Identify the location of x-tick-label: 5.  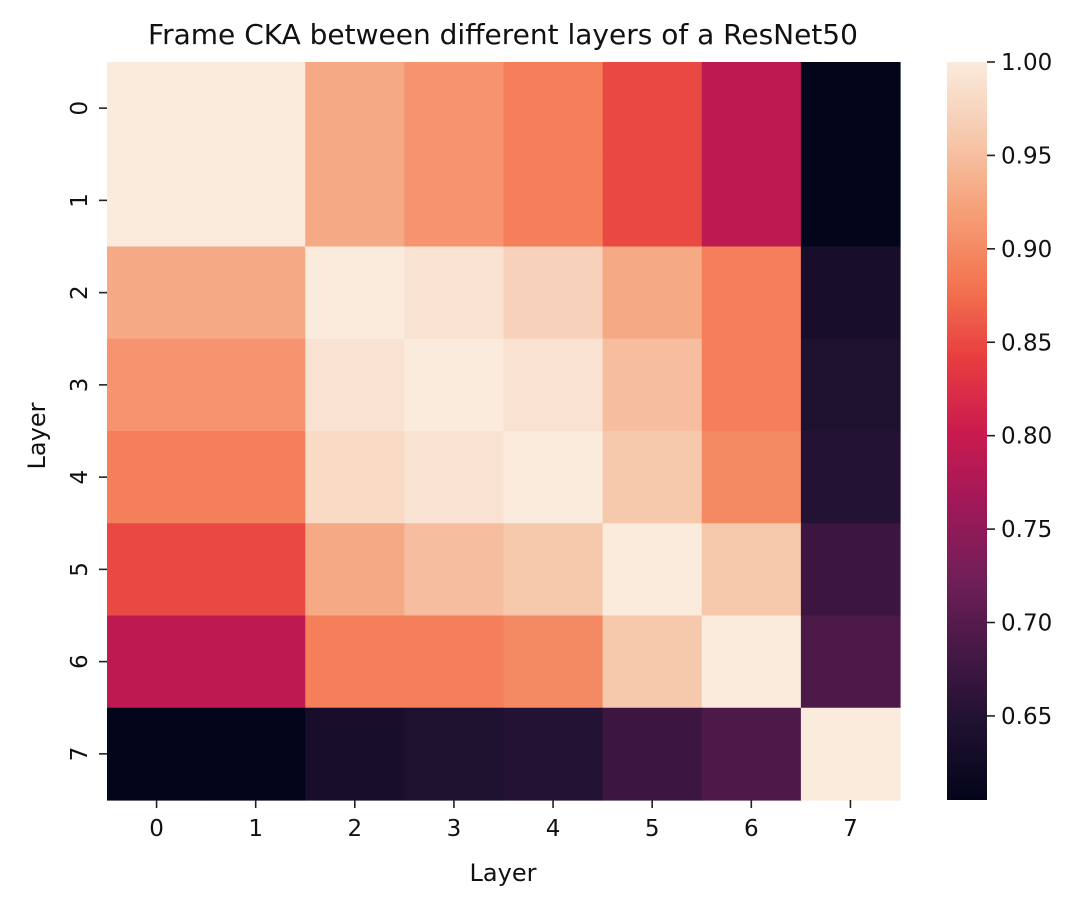
(652, 829).